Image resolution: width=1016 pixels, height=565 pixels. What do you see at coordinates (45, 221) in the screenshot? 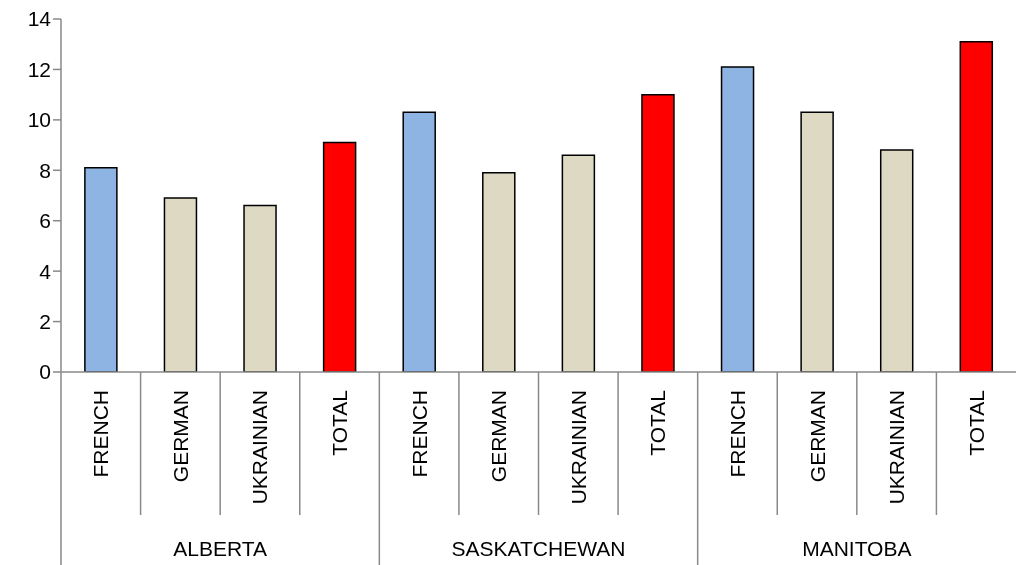
I see `y-tick-label: 6` at bounding box center [45, 221].